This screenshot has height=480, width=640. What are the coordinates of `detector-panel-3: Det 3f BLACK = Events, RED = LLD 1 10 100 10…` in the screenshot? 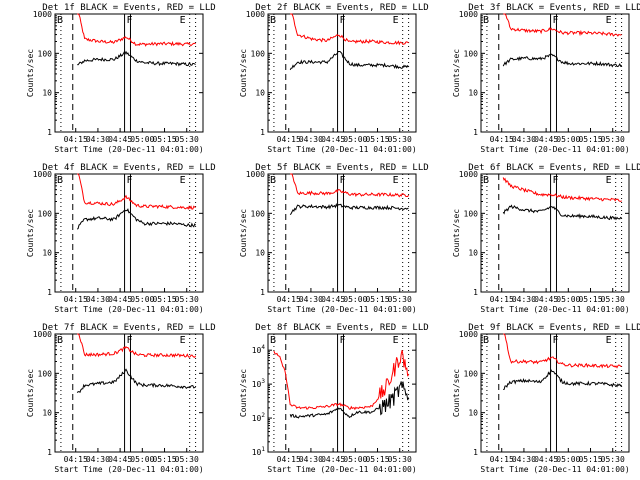 It's located at (546, 78).